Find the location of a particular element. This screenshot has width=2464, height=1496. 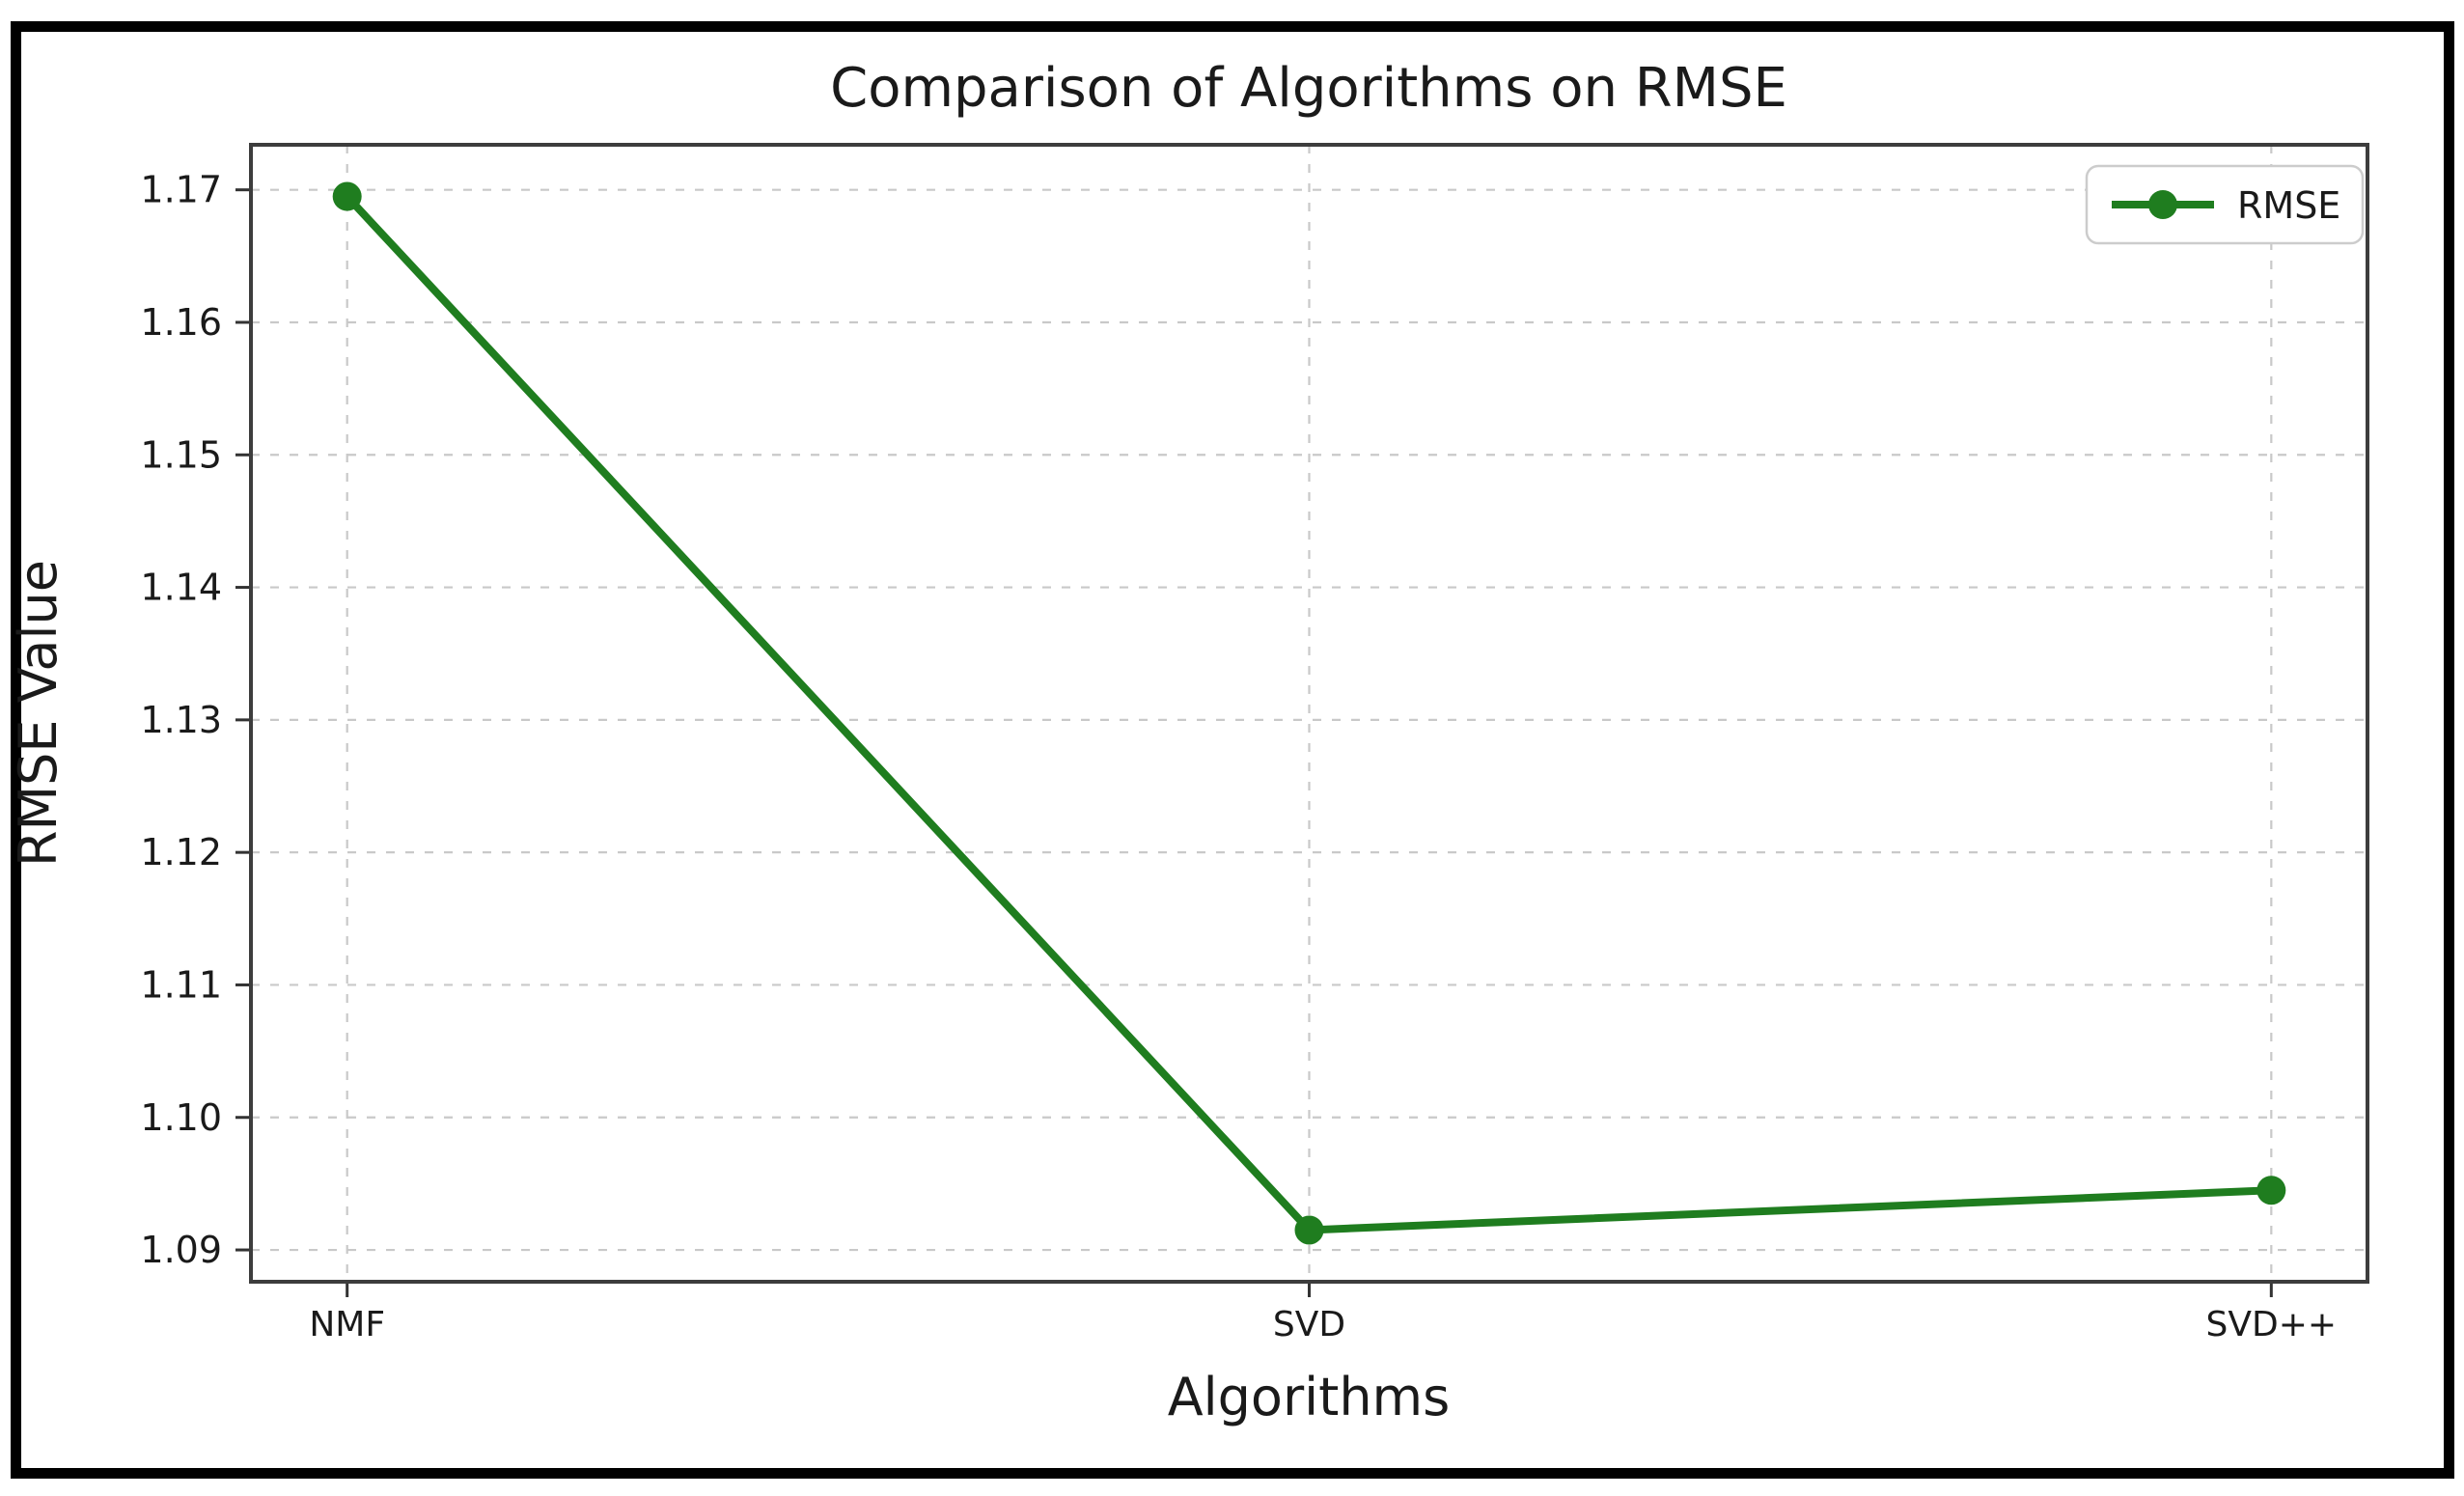

legend-marker-icon is located at coordinates (2162, 204).